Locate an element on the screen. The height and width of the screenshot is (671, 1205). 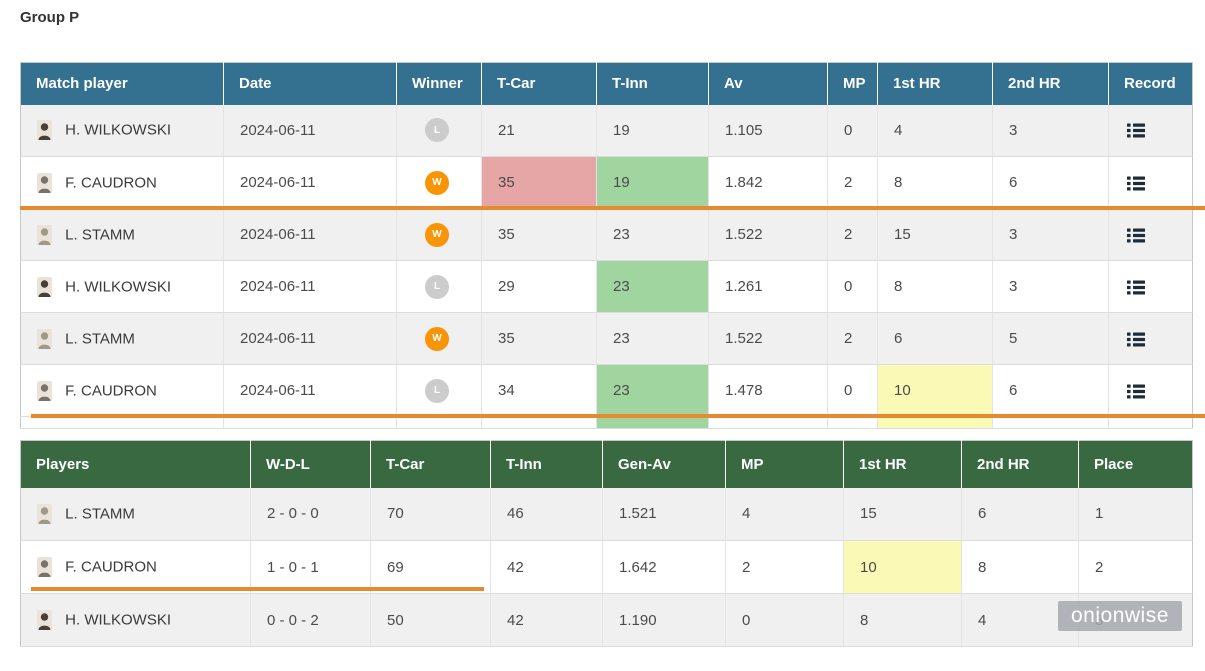
match-player-cell: F. CAUDRON is located at coordinates (122, 390).